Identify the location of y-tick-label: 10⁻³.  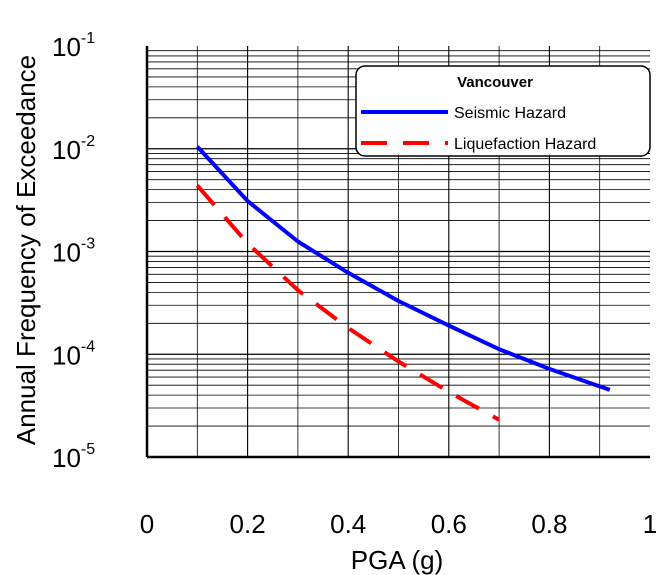
(73, 252).